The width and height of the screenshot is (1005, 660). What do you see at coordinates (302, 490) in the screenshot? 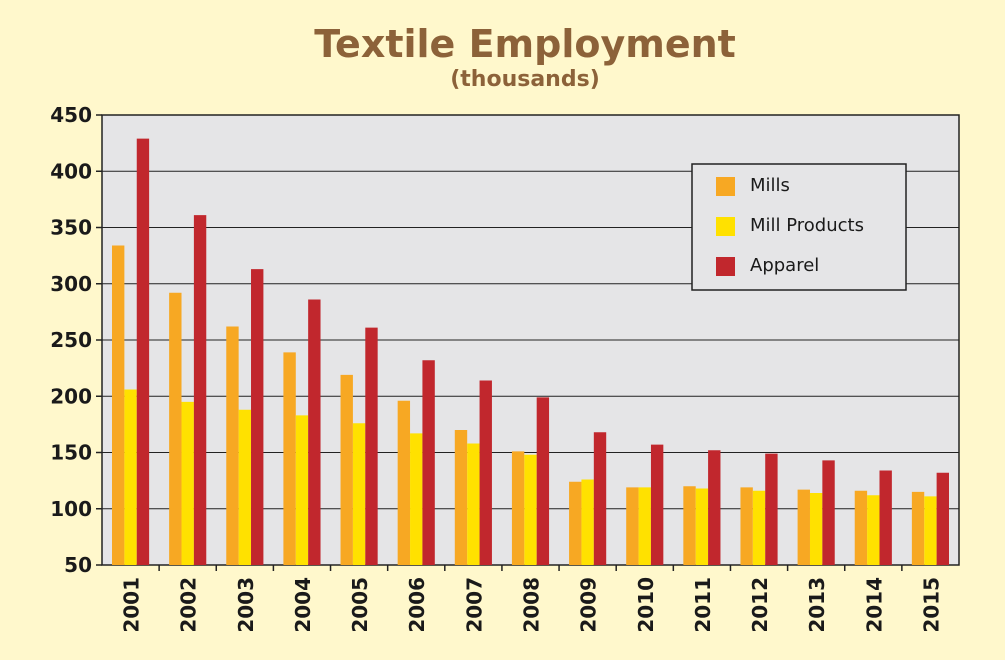
I see `bar-mill-products-2004` at bounding box center [302, 490].